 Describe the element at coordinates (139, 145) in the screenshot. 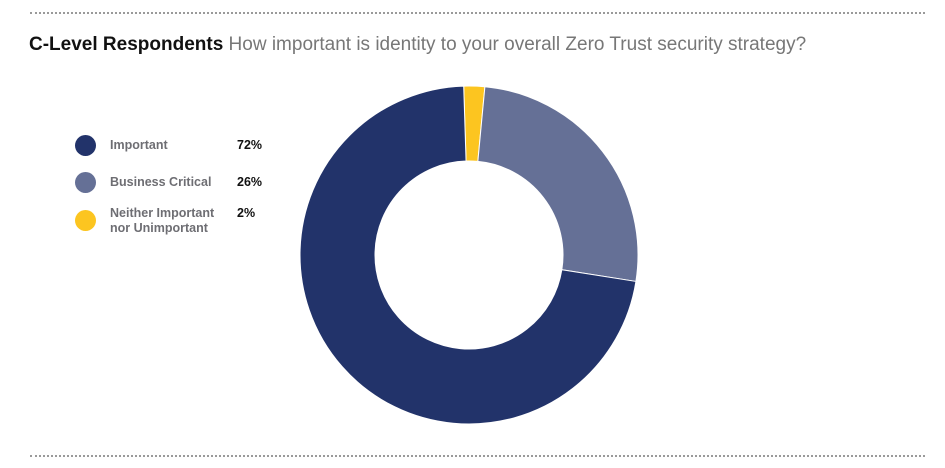

I see `legend-label: Important` at that location.